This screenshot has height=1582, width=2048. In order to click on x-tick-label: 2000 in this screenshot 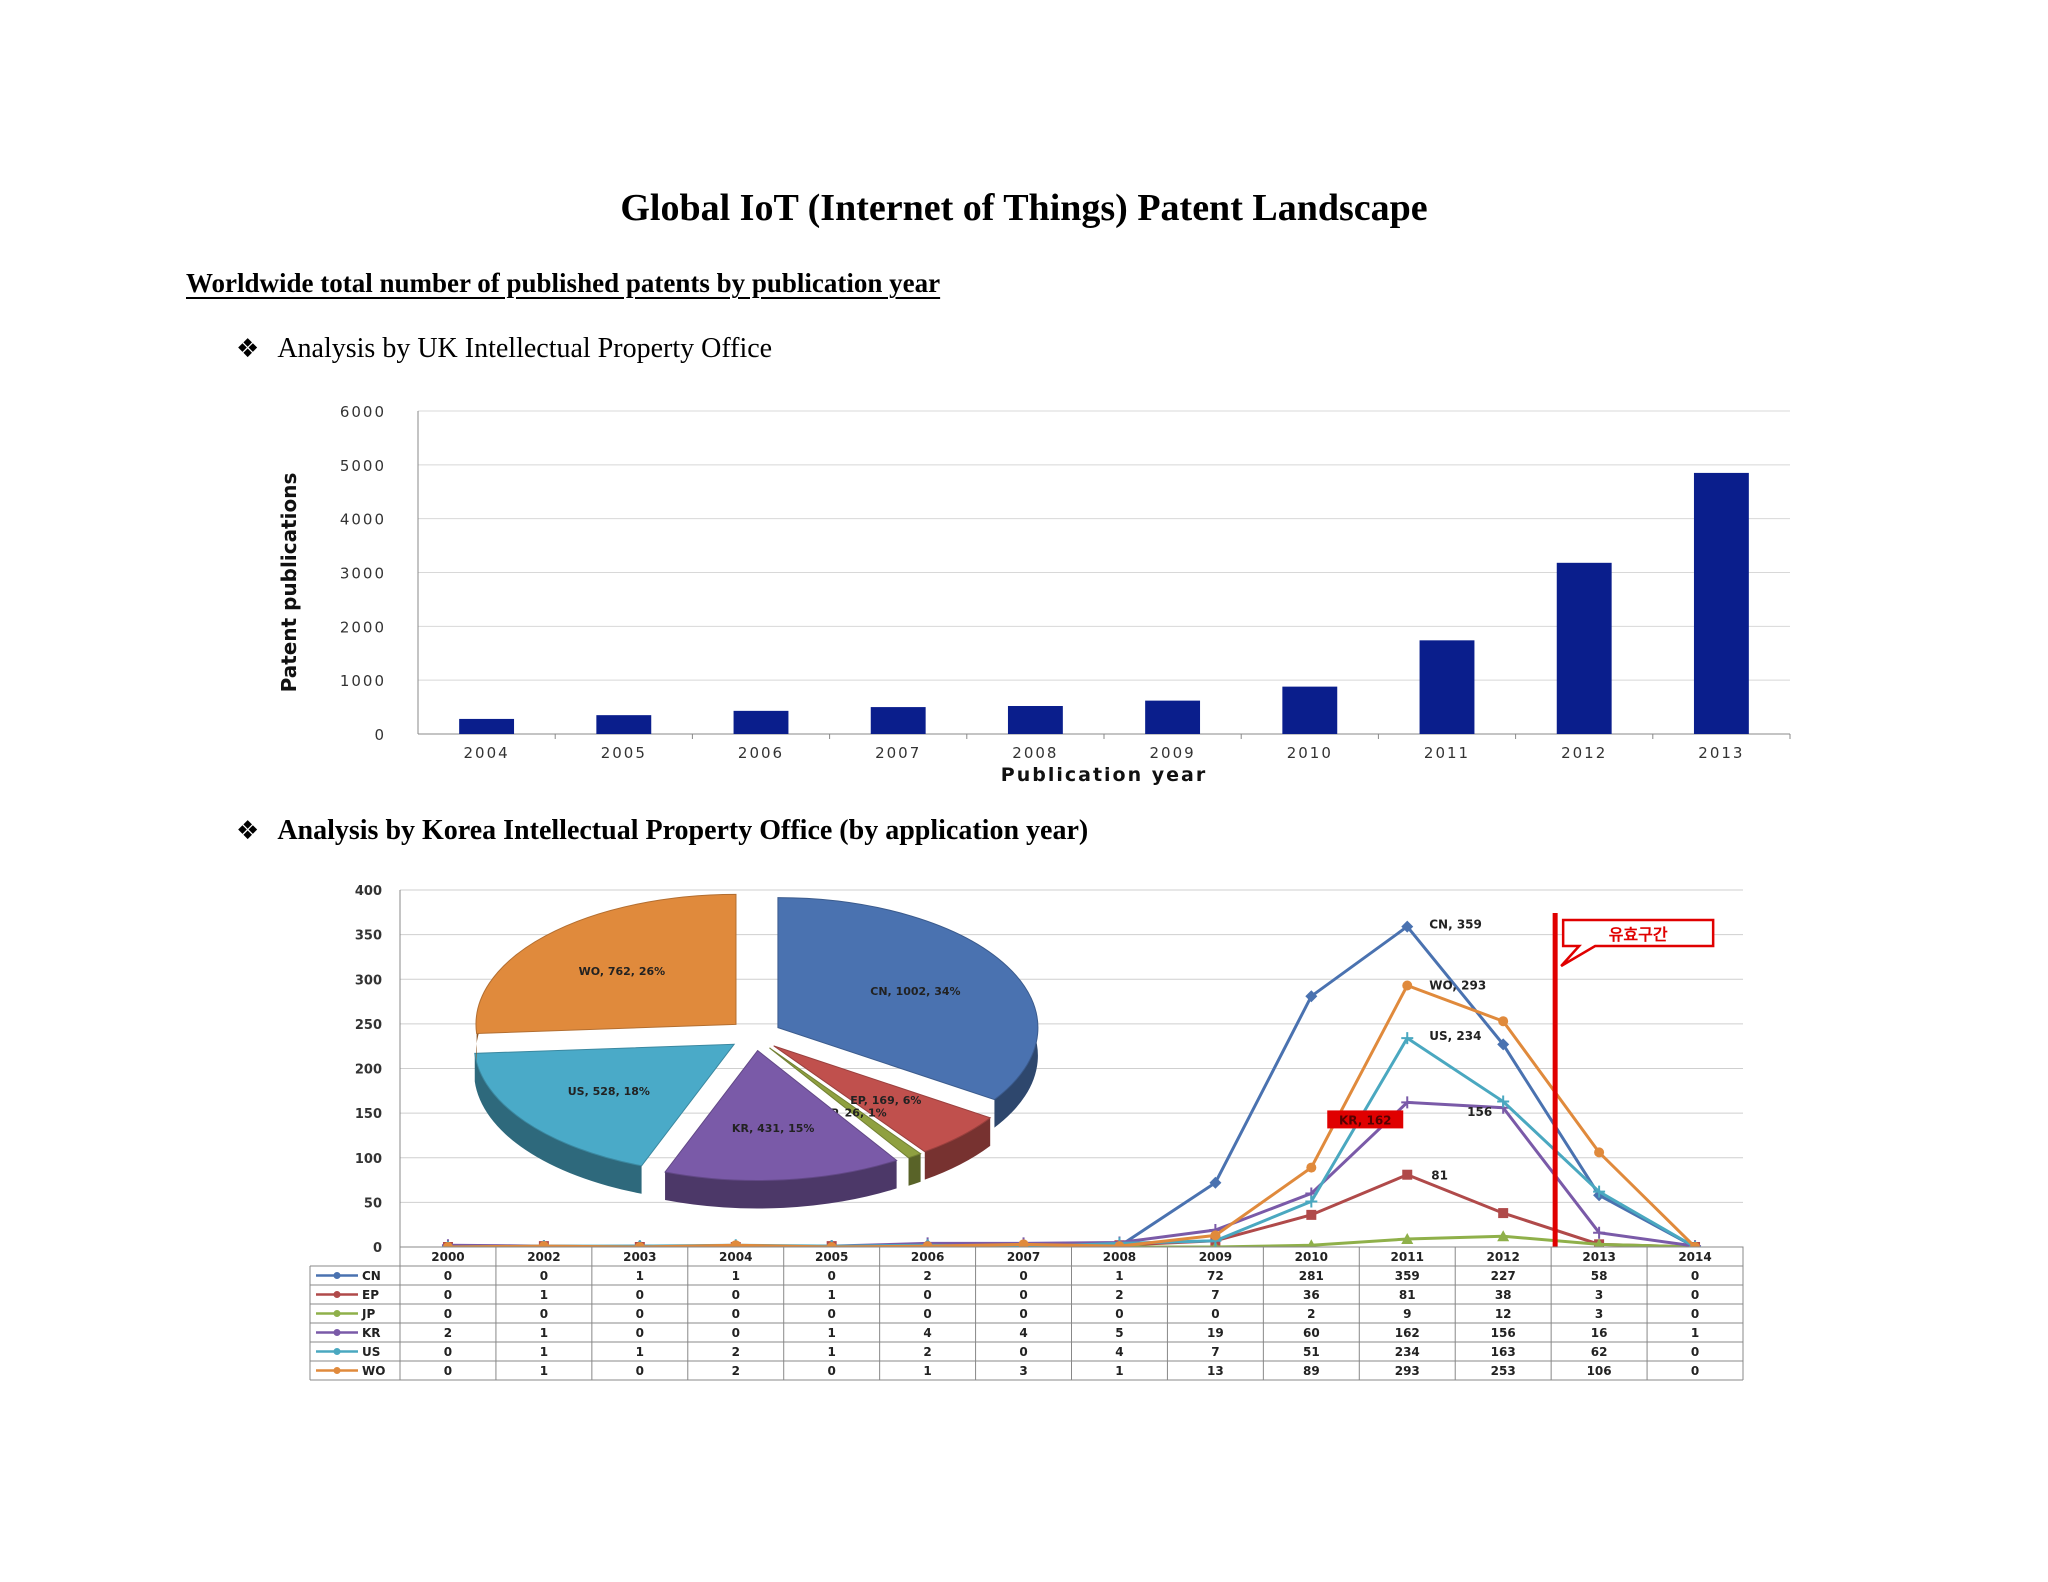, I will do `click(447, 1257)`.